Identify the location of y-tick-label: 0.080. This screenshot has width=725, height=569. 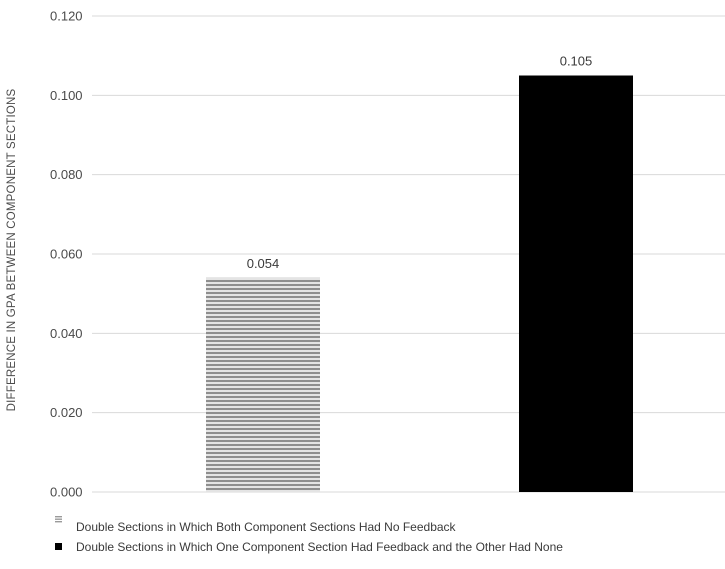
(66, 174).